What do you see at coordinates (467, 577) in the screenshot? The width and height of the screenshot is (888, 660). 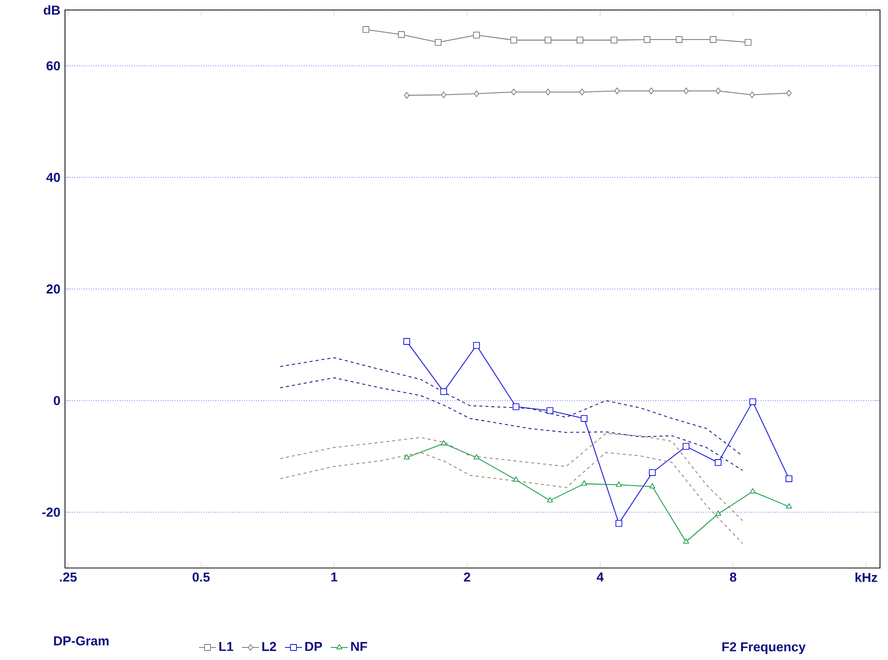 I see `x-tick-label: 2` at bounding box center [467, 577].